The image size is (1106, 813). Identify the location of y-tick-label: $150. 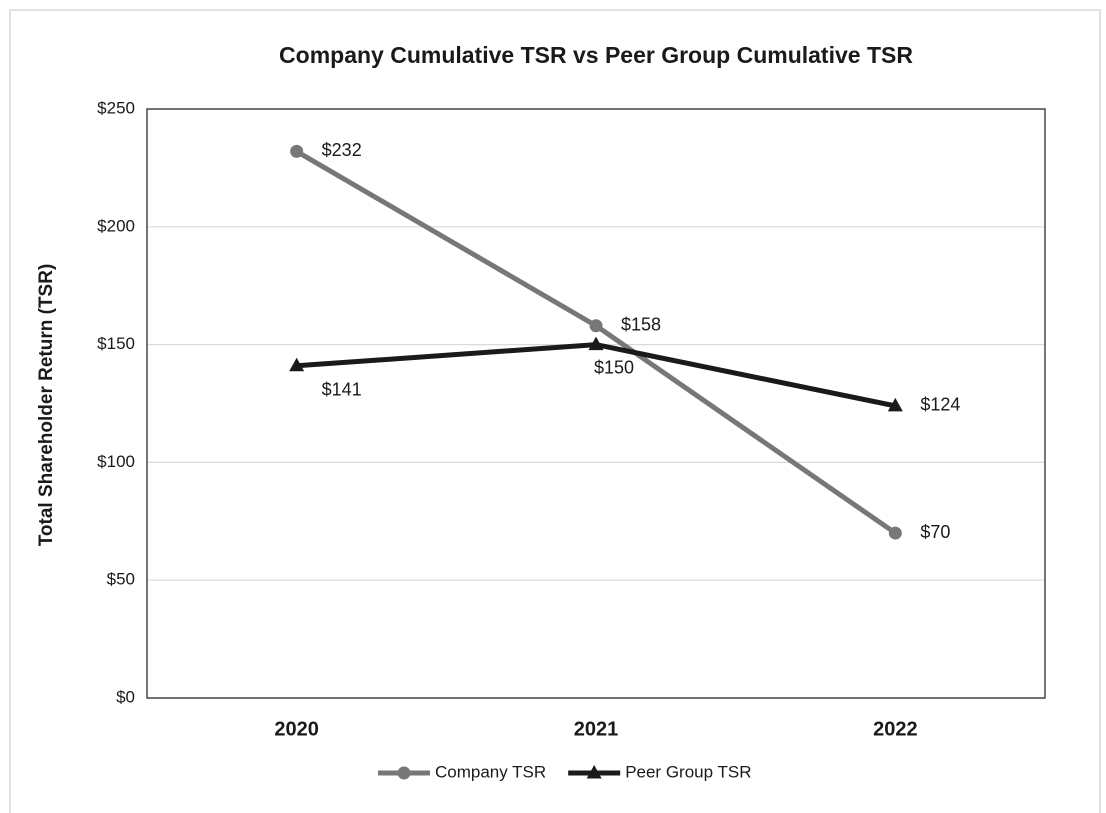
(116, 343).